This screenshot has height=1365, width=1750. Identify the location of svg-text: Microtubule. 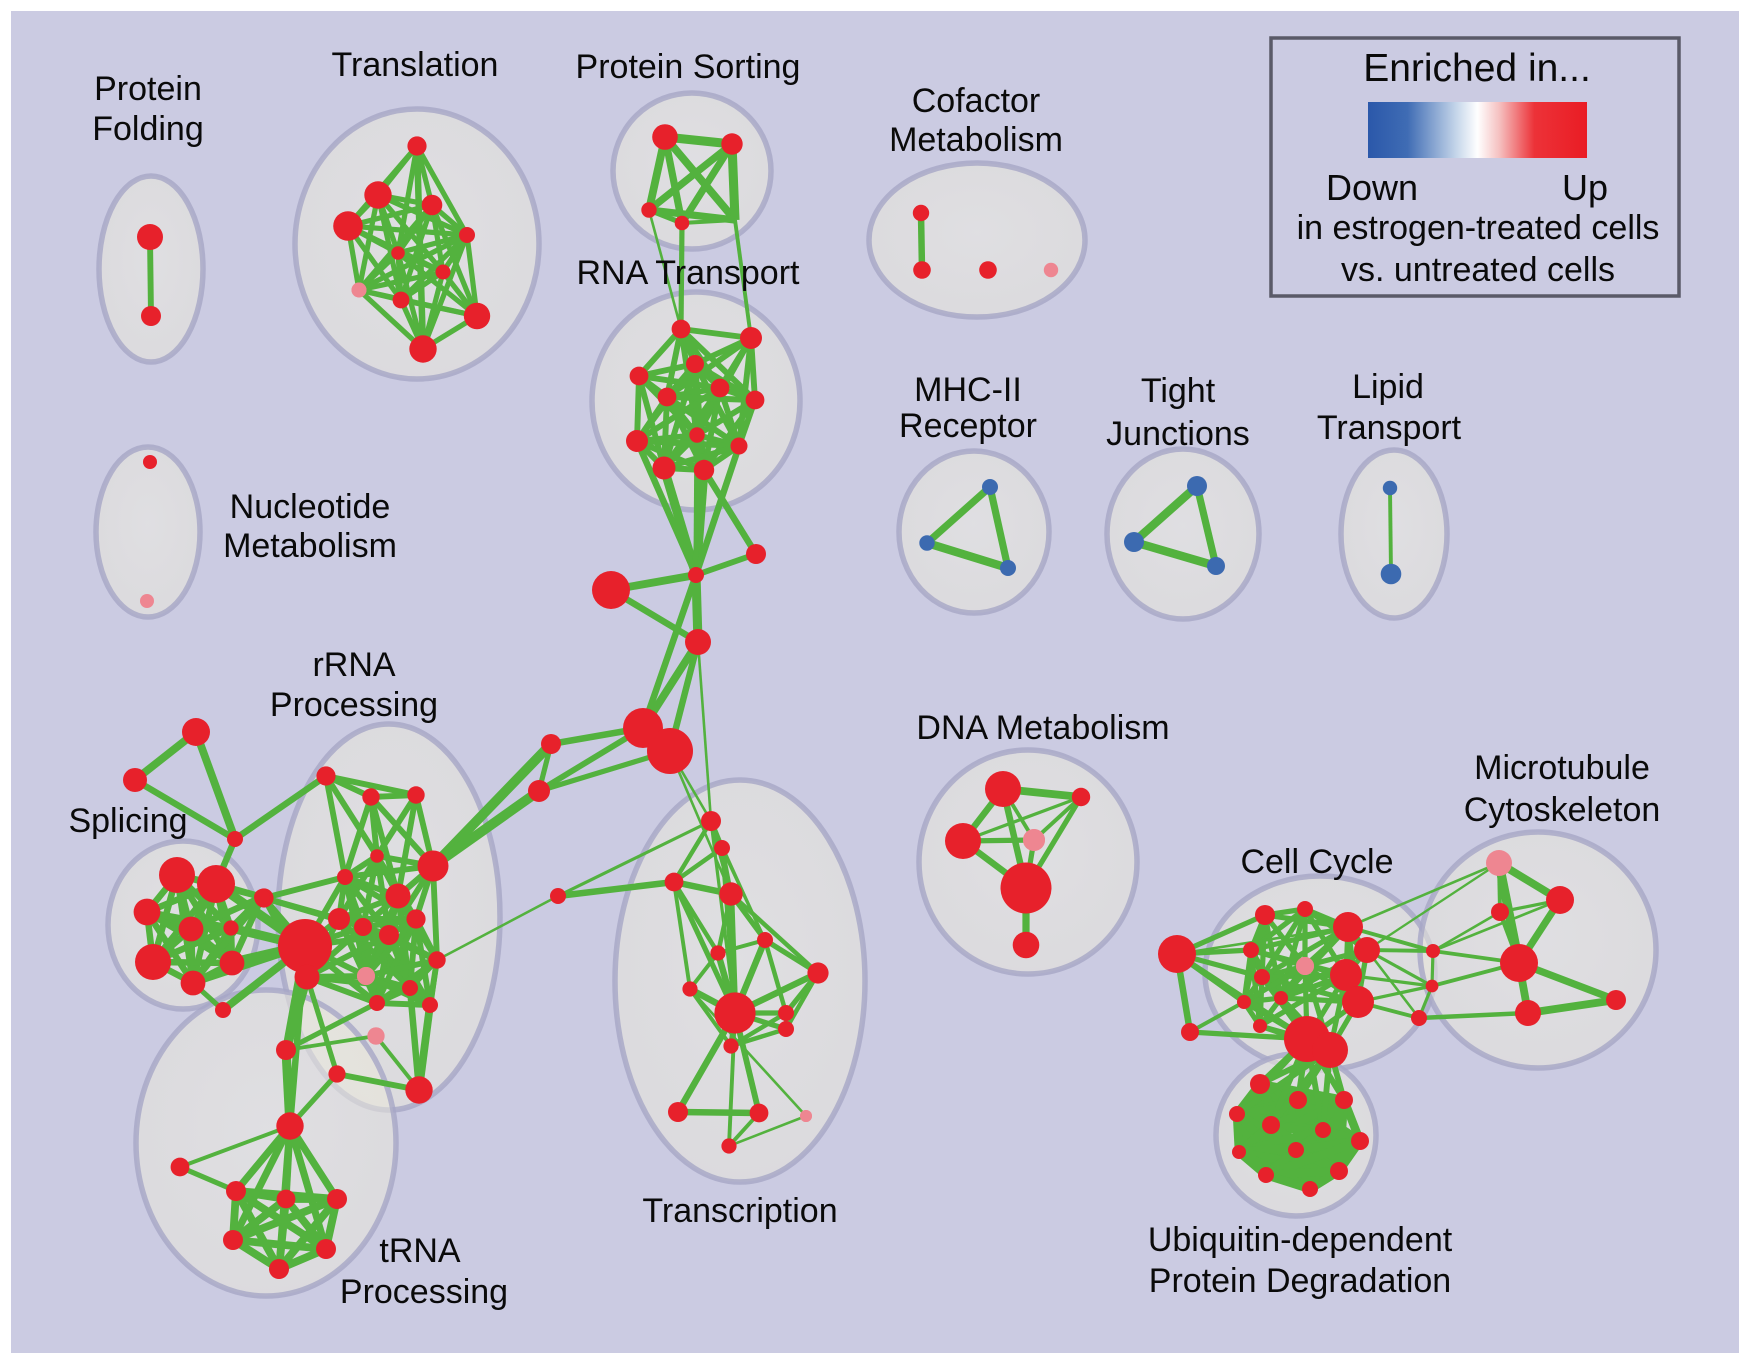
(1562, 768).